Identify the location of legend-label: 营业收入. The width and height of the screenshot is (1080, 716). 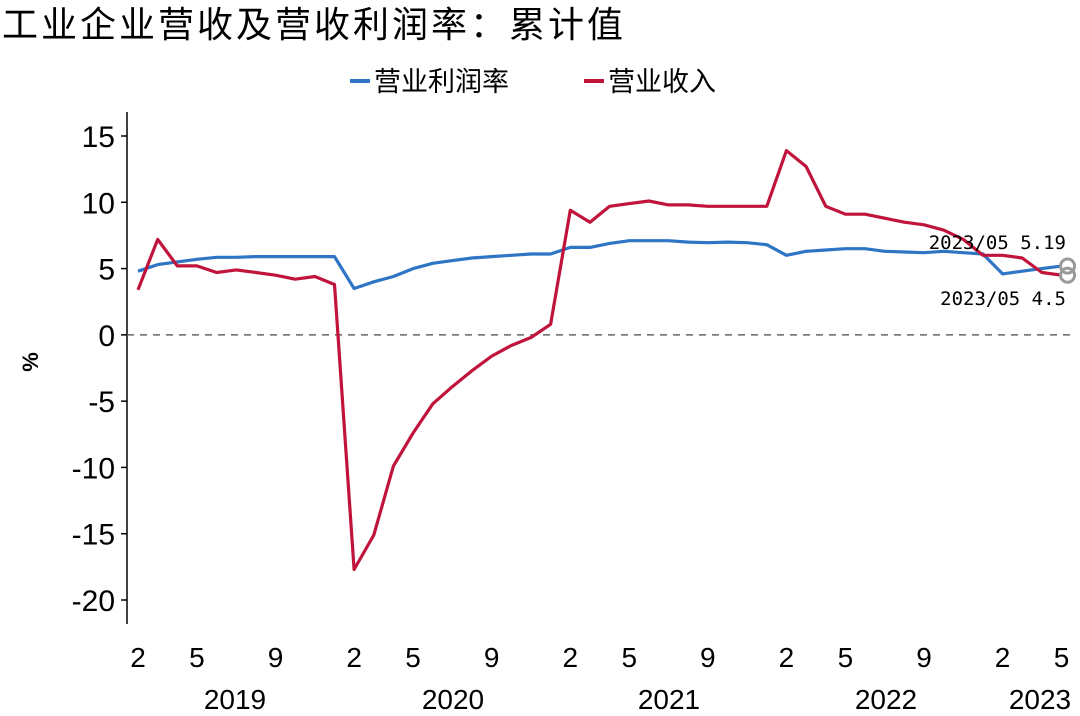
(662, 82).